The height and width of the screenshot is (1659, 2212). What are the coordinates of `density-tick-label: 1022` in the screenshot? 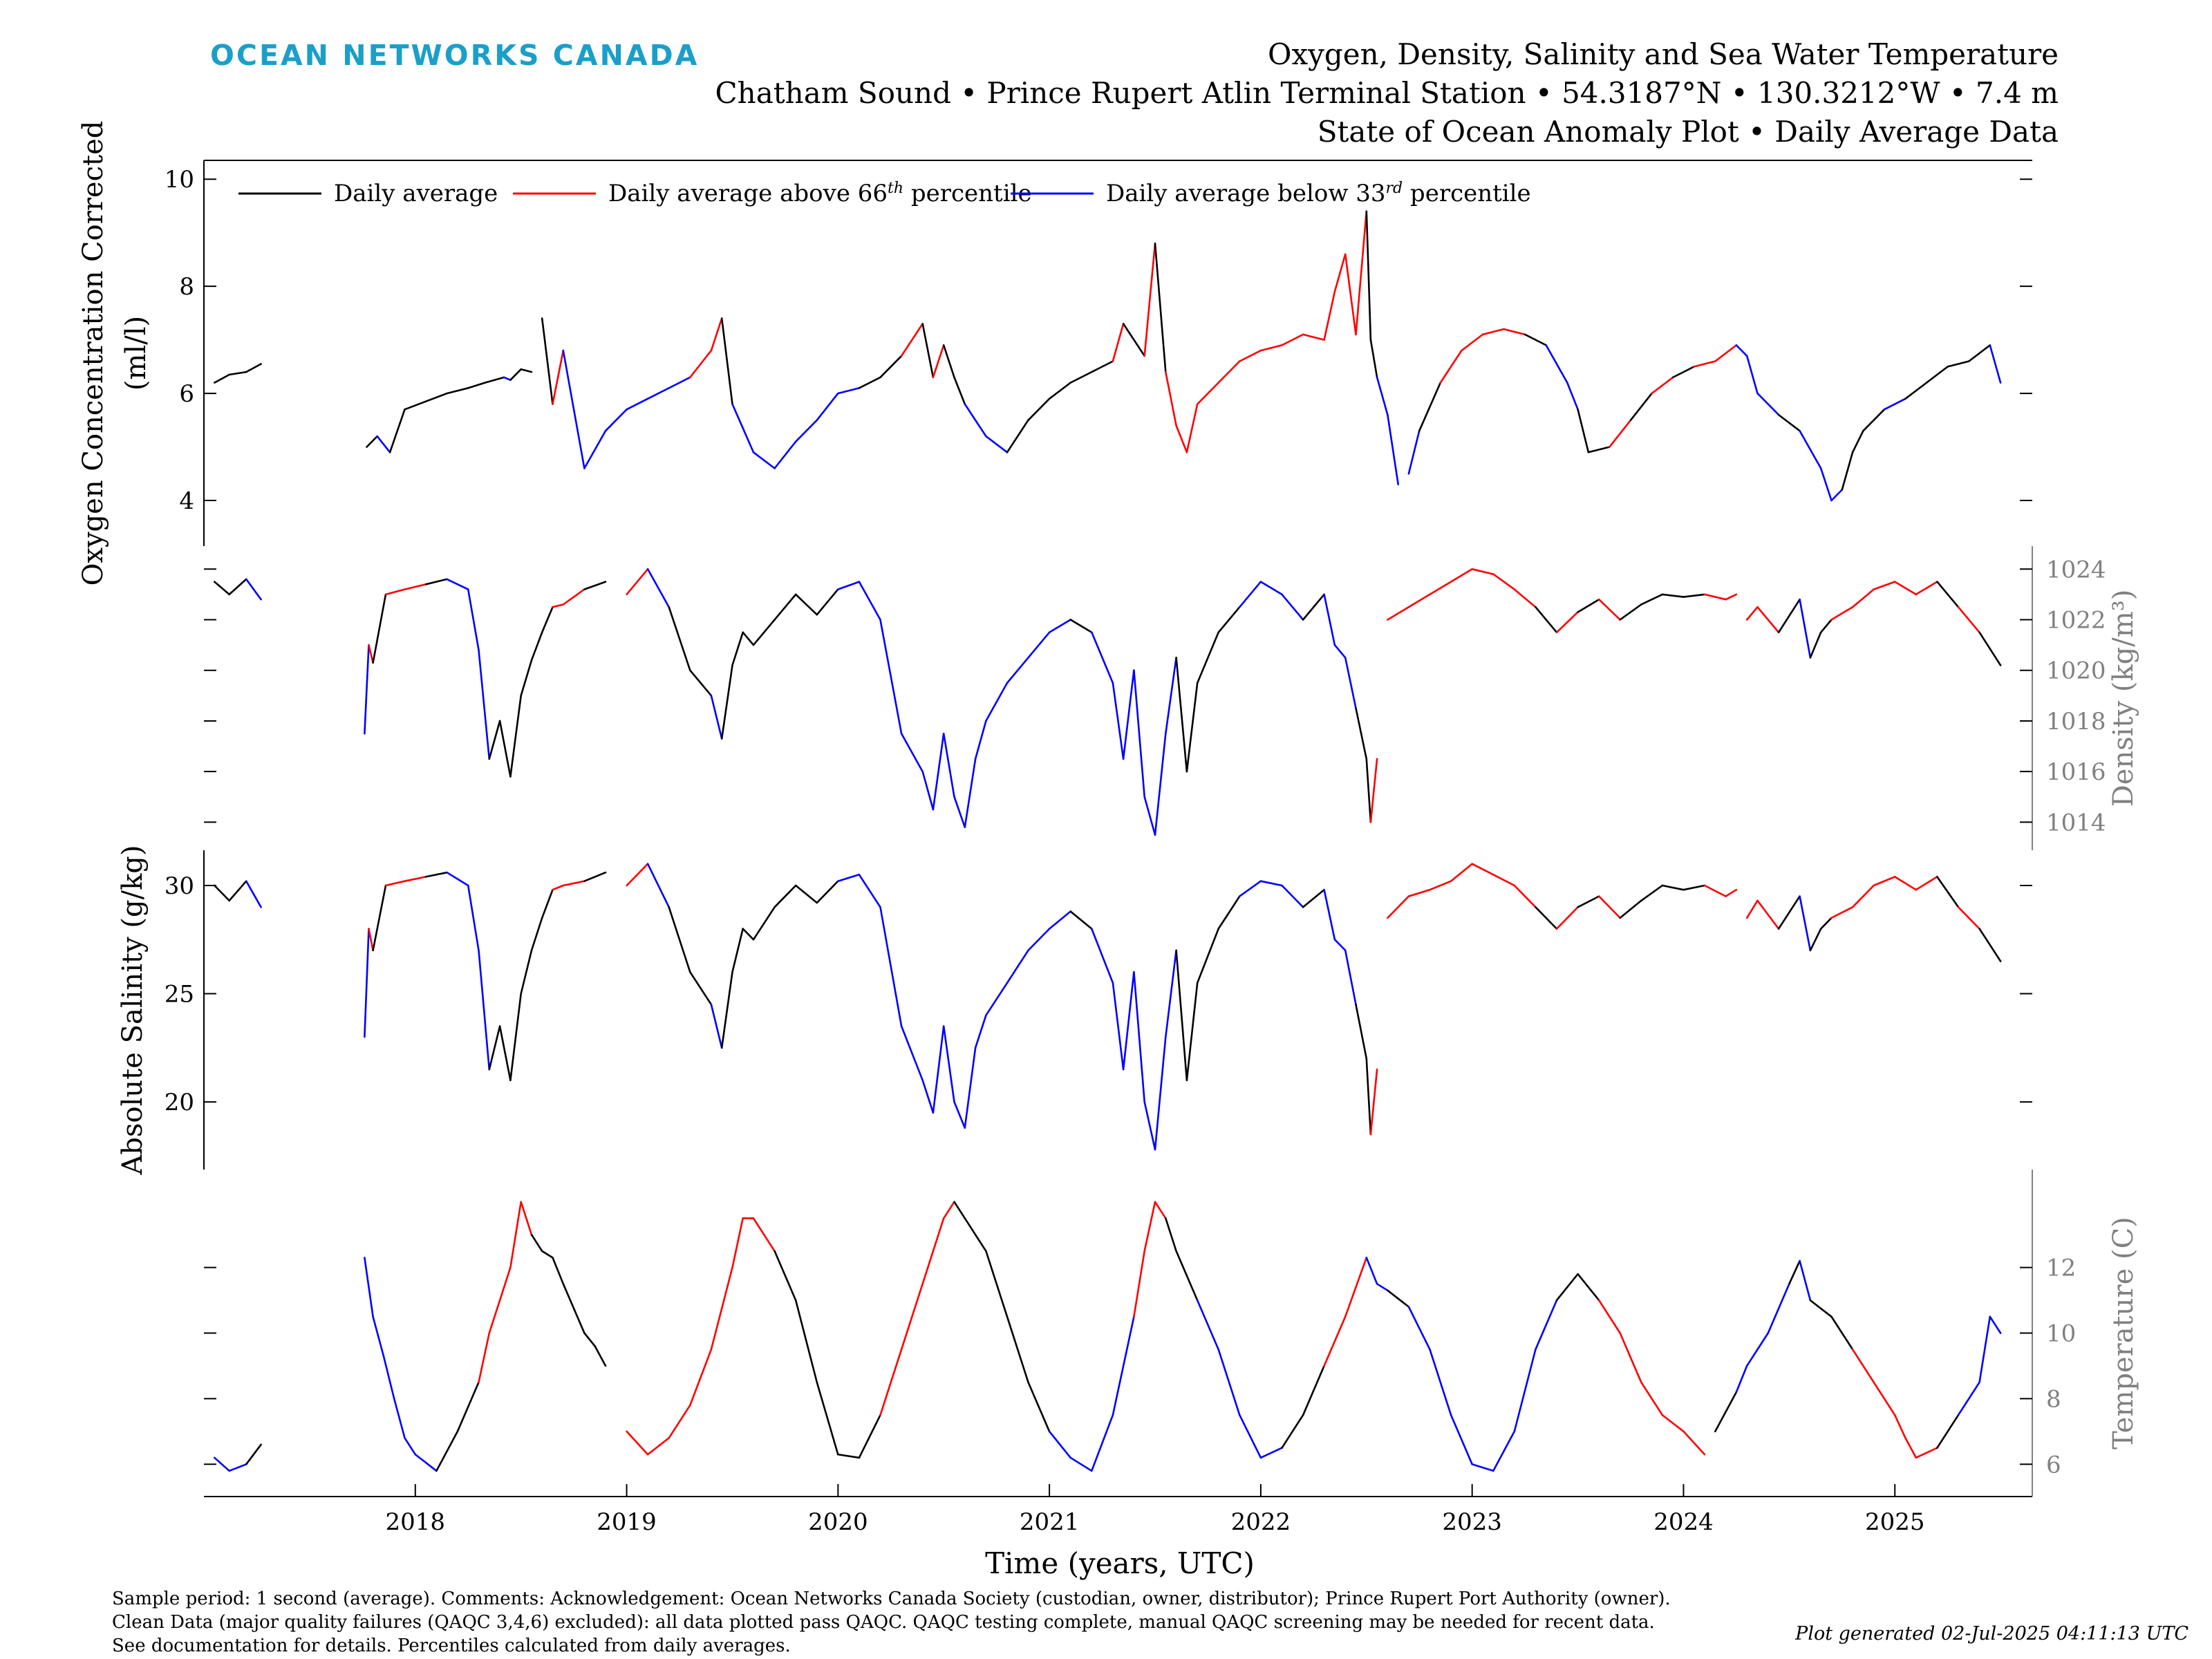 It's located at (2076, 621).